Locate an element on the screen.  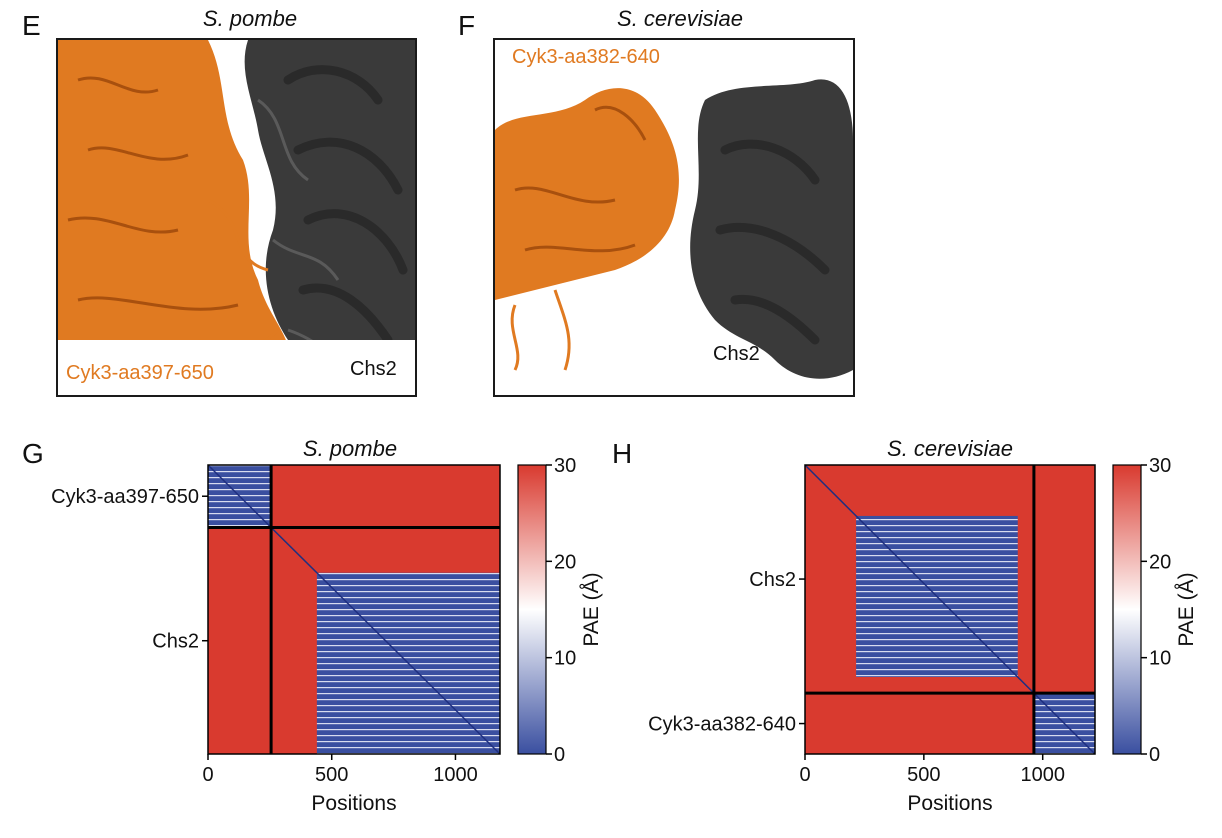
panel-e-species: S. pombe is located at coordinates (250, 18).